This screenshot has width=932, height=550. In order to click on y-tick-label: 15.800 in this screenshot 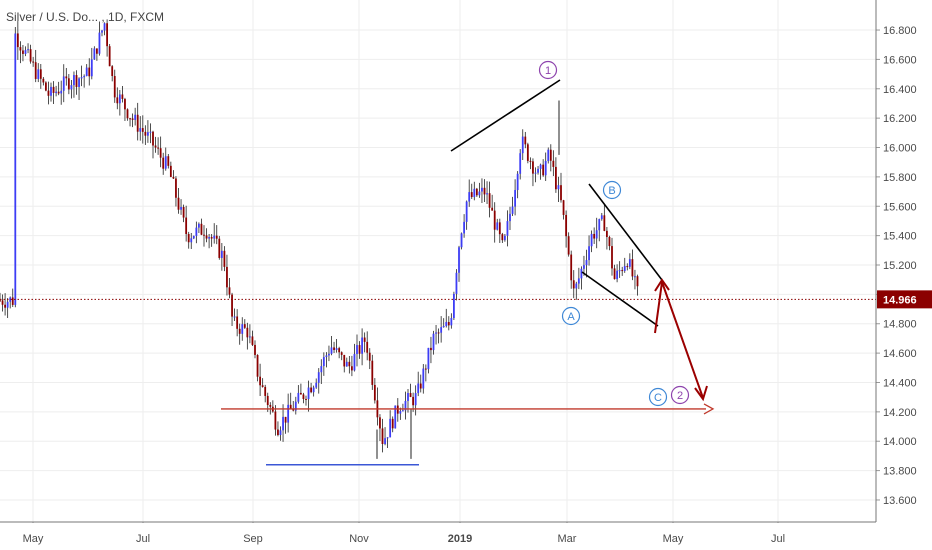, I will do `click(900, 178)`.